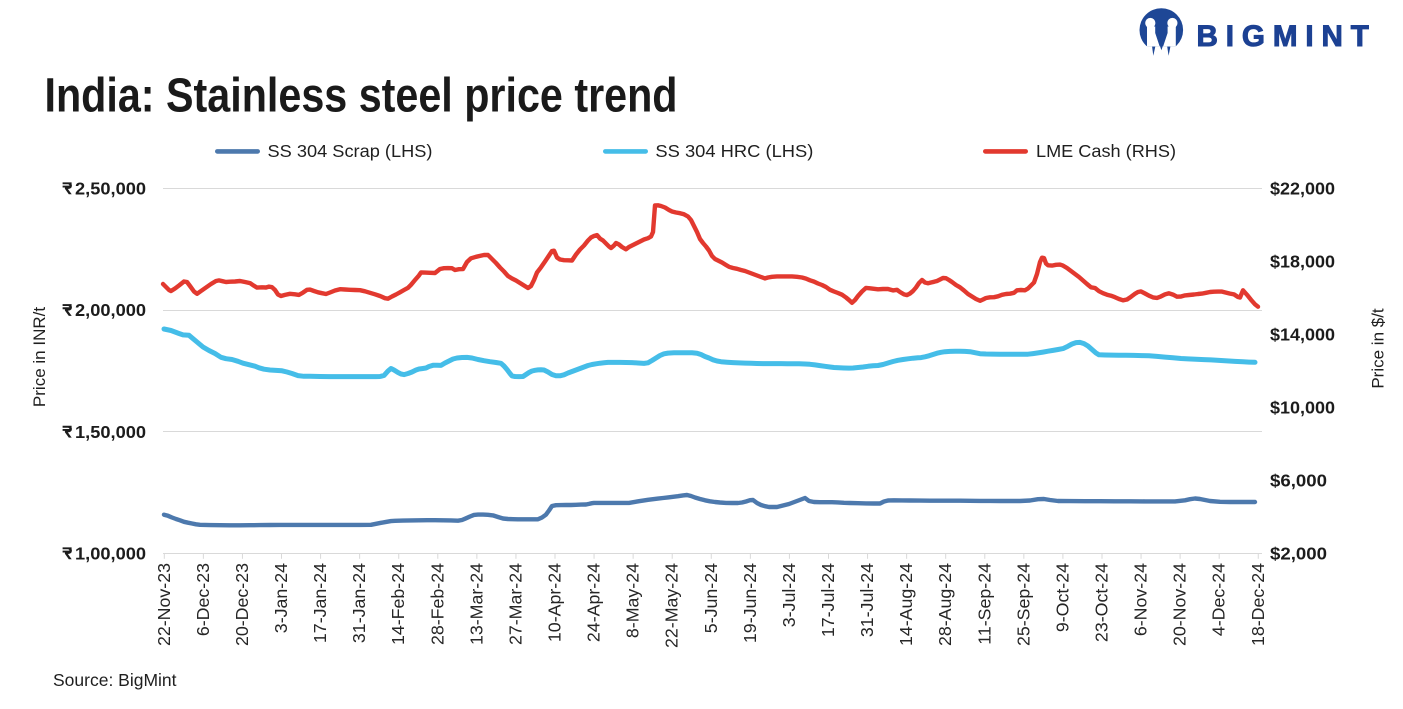 This screenshot has height=709, width=1403. I want to click on svg-text: 20-Nov-24, so click(1180, 604).